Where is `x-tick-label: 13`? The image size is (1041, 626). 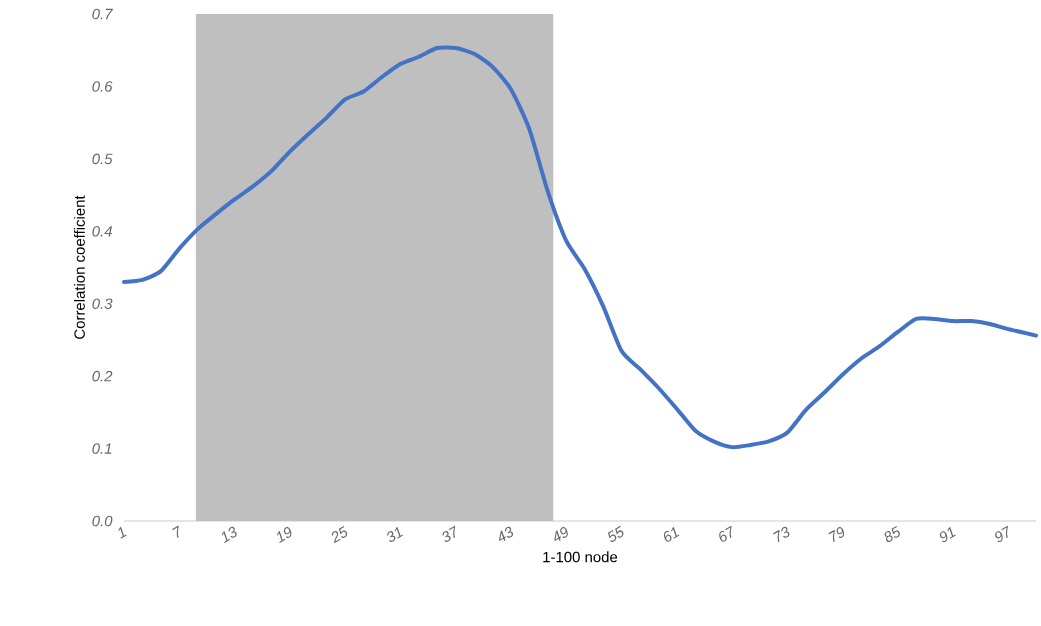
x-tick-label: 13 is located at coordinates (229, 534).